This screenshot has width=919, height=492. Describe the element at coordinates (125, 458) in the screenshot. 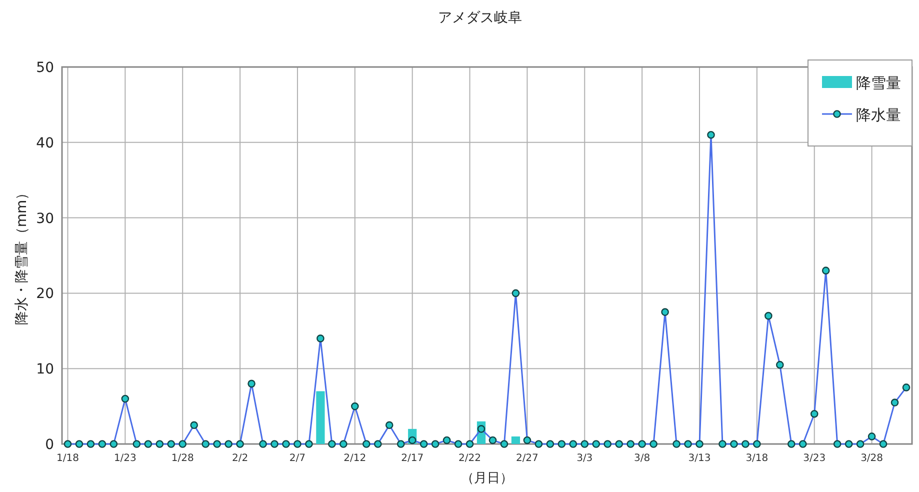

I see `x-tick-label: 1/23` at that location.